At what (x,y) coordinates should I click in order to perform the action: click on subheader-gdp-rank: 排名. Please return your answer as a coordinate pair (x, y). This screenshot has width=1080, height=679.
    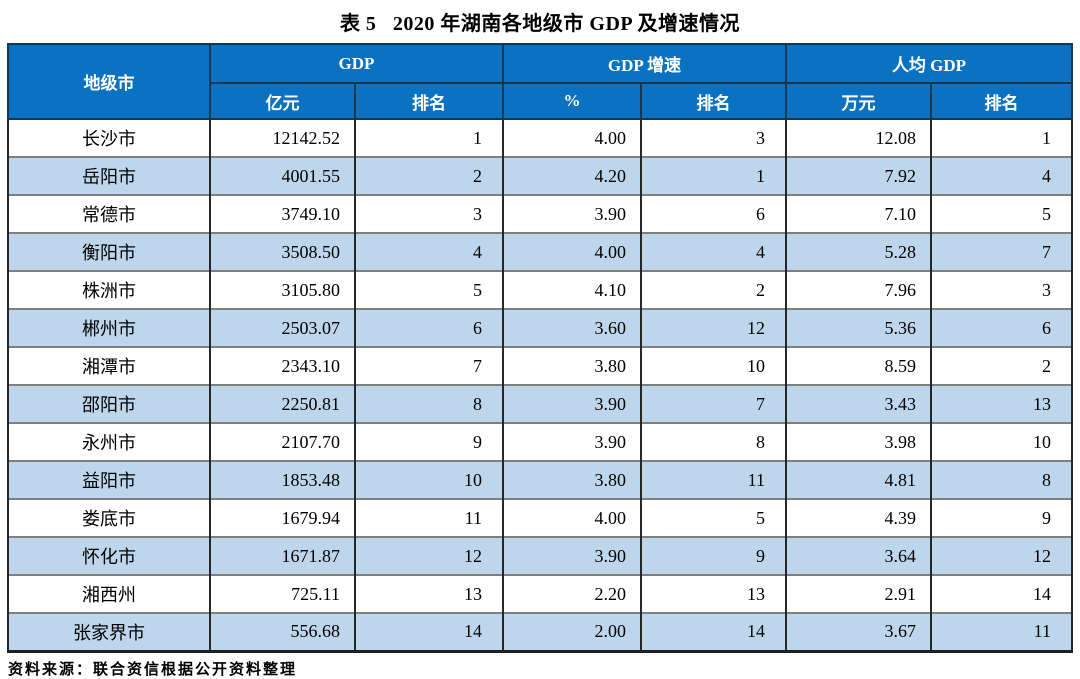
    Looking at the image, I should click on (428, 101).